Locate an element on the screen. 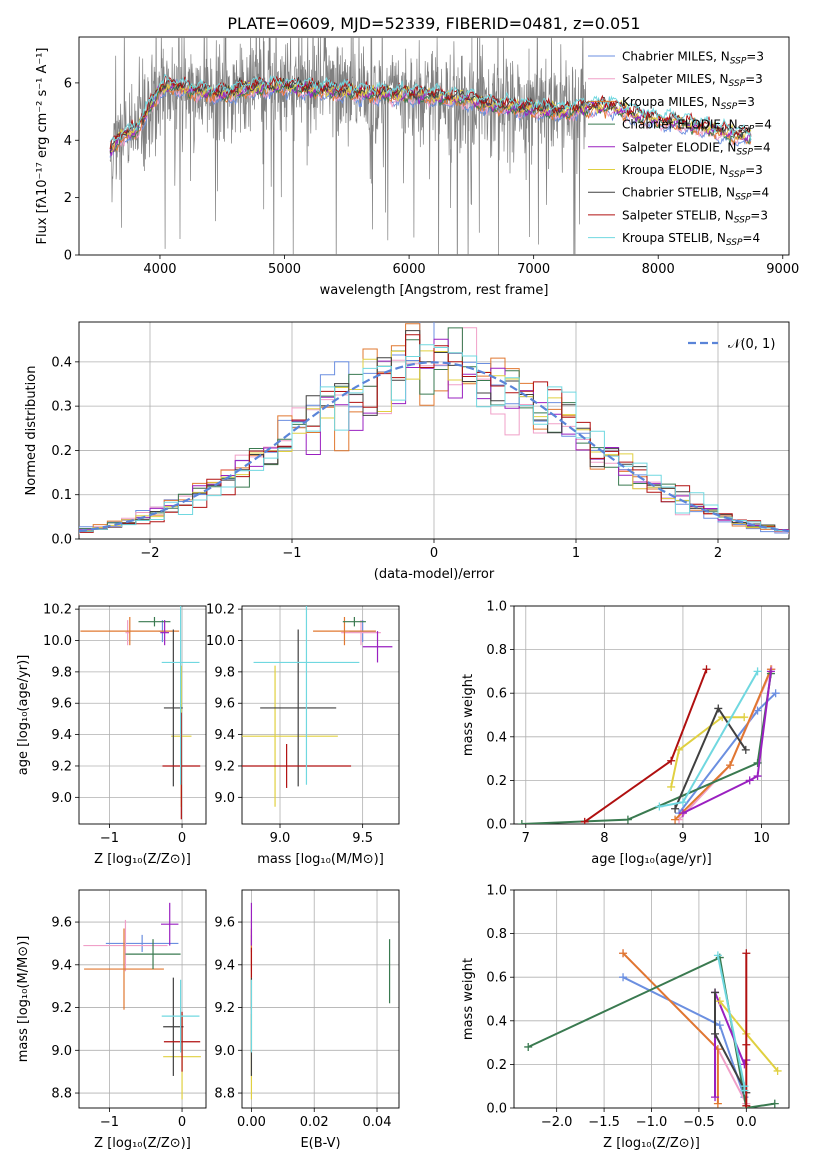 Image resolution: width=819 pixels, height=1170 pixels. legend-entry: Salpeter ELODIE, NSSP=4 is located at coordinates (696, 148).